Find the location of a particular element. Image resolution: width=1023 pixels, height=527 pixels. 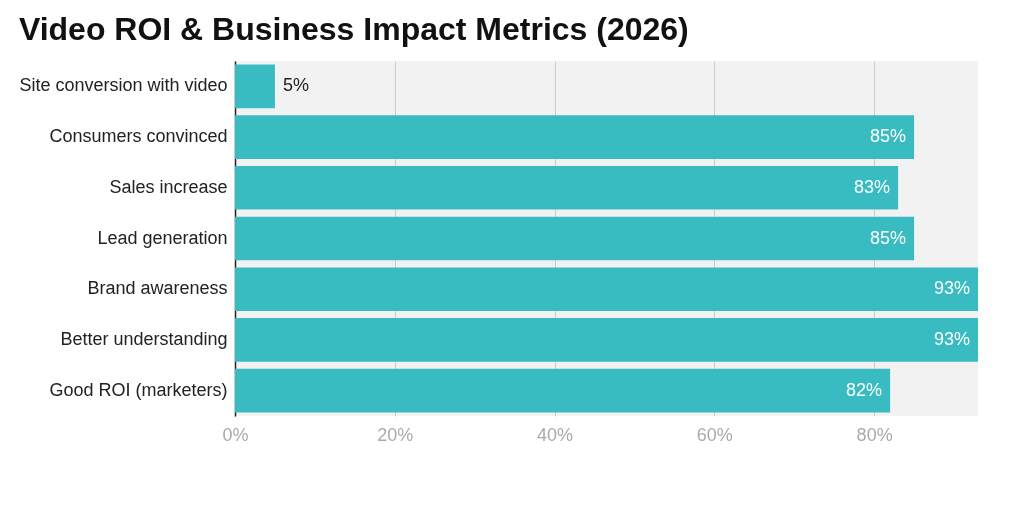

y-tick-label: Better understanding is located at coordinates (144, 338).